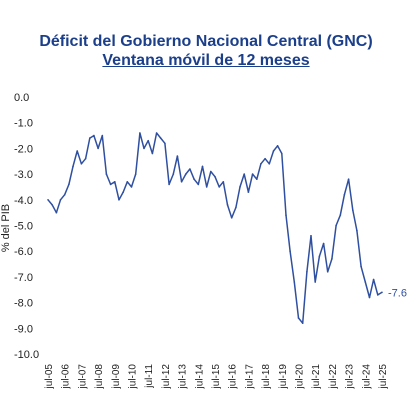 The width and height of the screenshot is (412, 407). Describe the element at coordinates (23, 124) in the screenshot. I see `y-tick-label: -1.0` at that location.